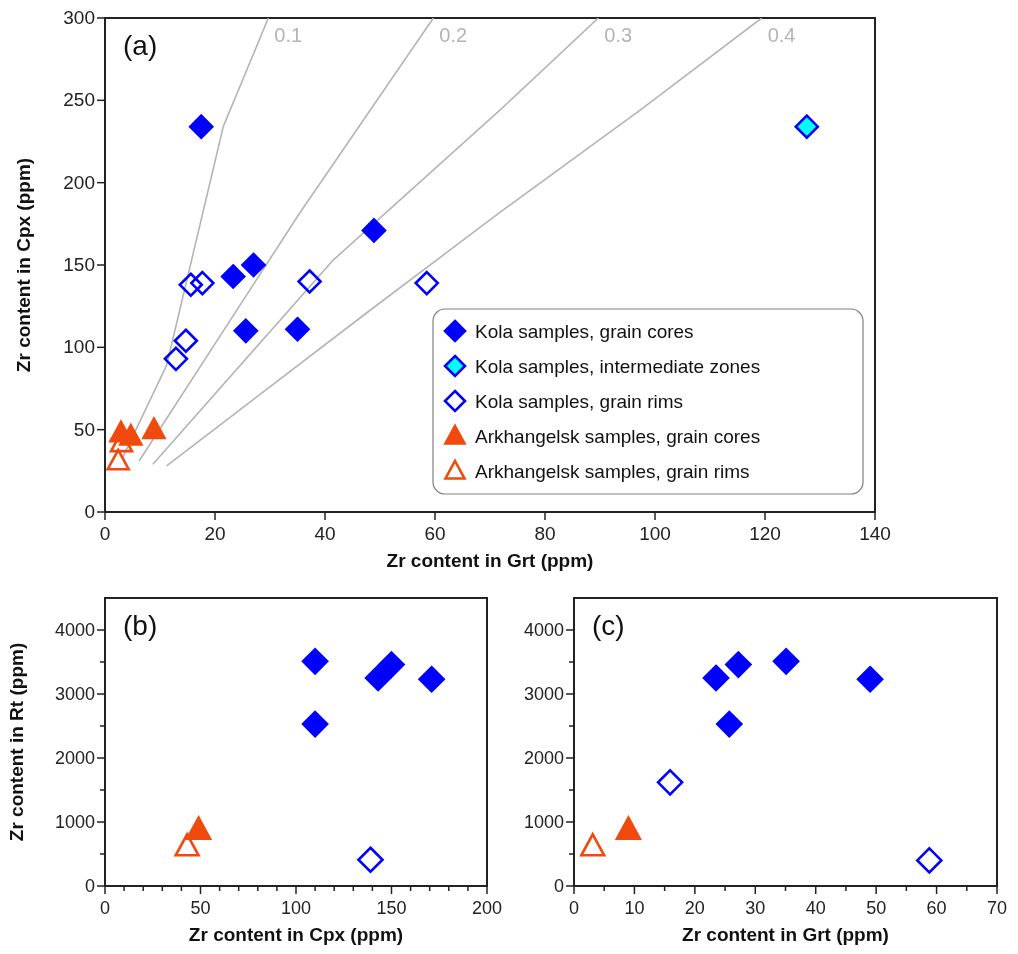  What do you see at coordinates (84, 429) in the screenshot?
I see `y-tick-label: 50` at bounding box center [84, 429].